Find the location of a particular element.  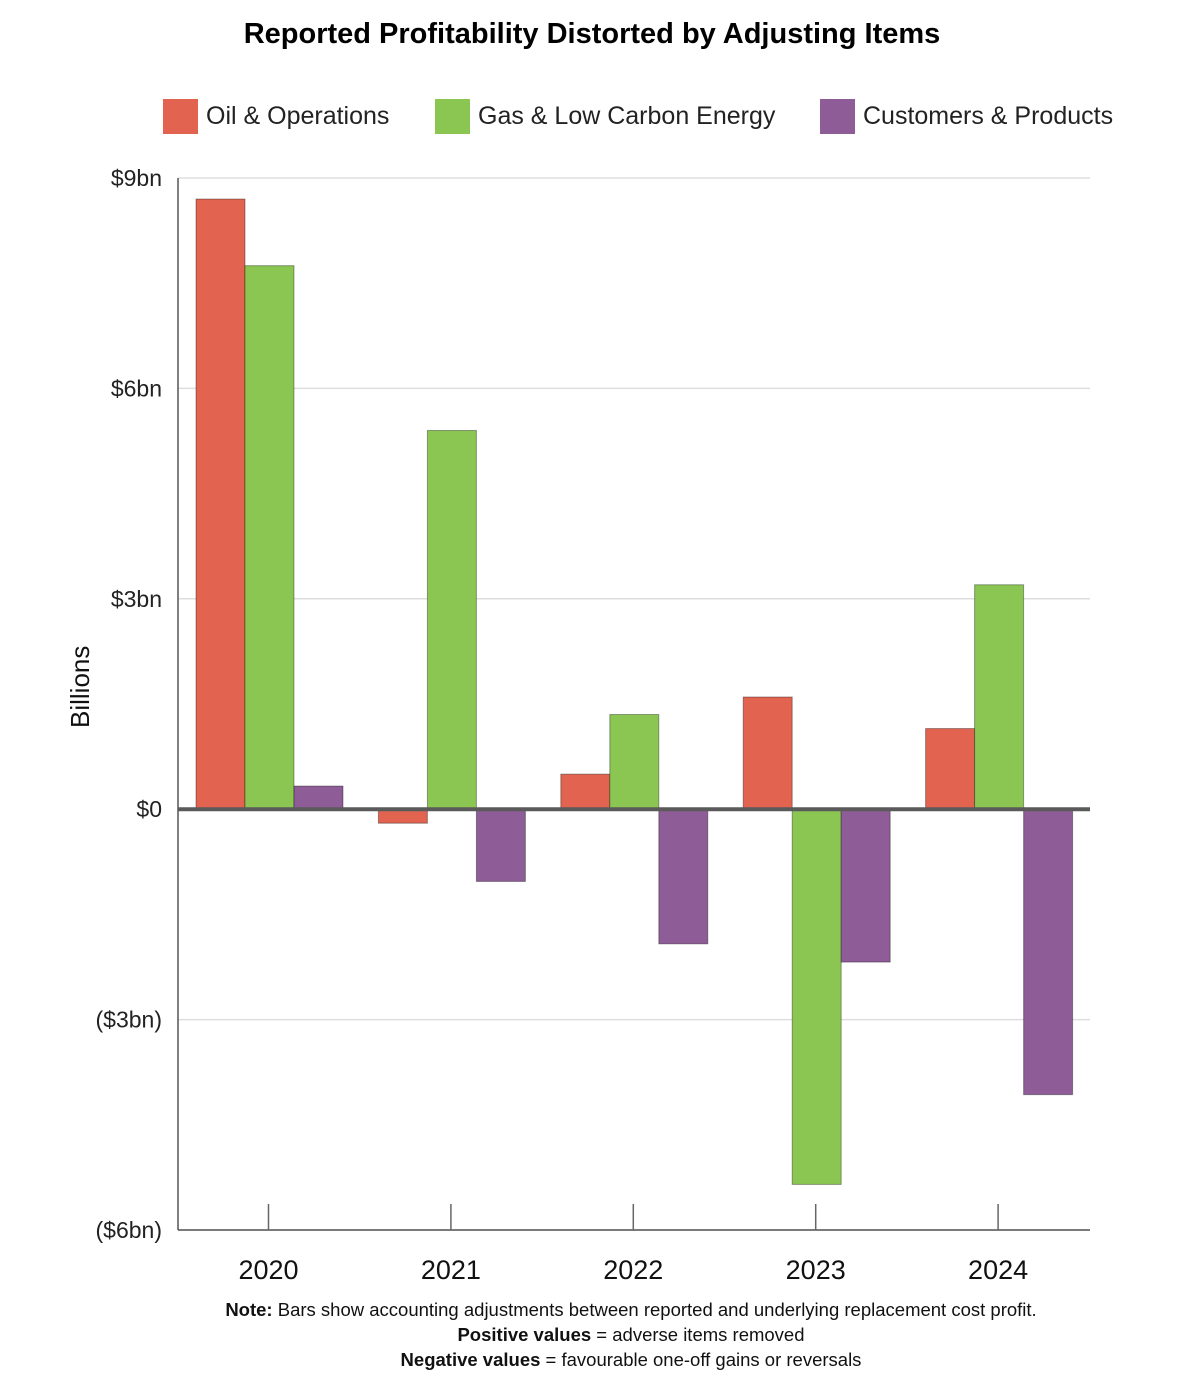

legend-item-gas-low-carbon: Gas & Low Carbon Energy is located at coordinates (605, 116).